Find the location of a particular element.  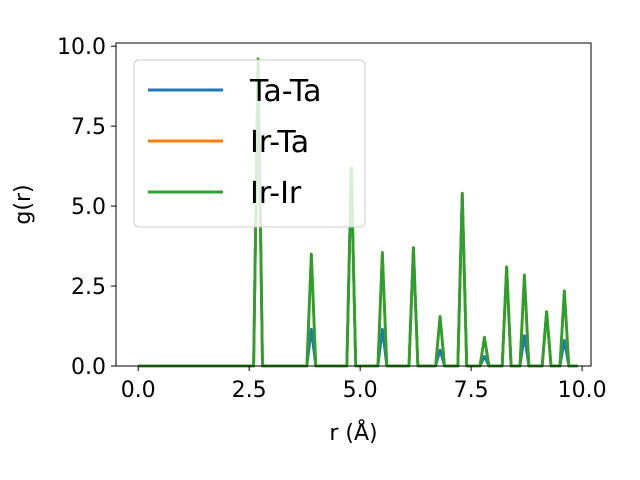

legend: Ta-Ta Ir-Ta Ir-Ir is located at coordinates (249, 143).